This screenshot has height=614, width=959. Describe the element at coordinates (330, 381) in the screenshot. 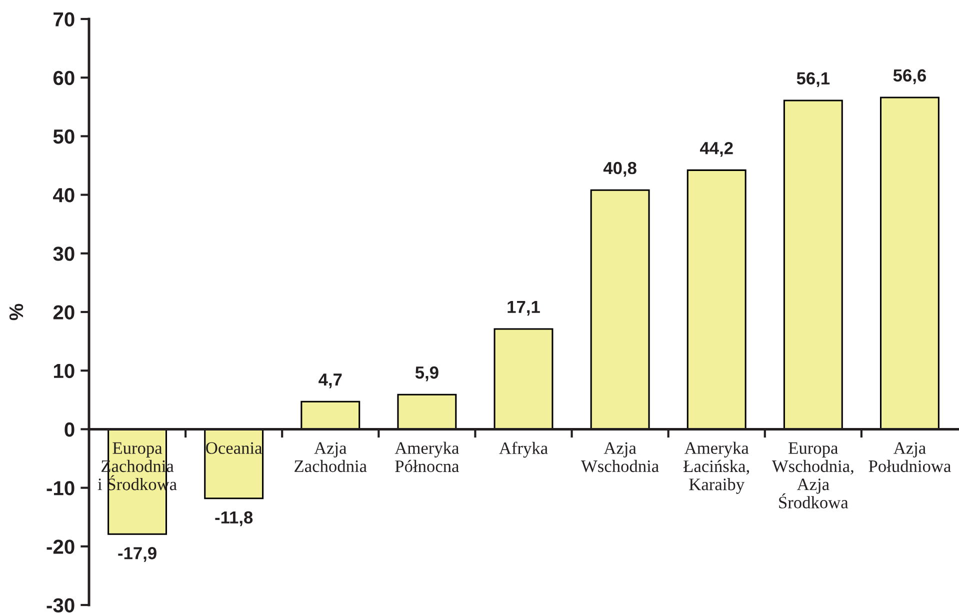

I see `data-label: 4,7` at that location.